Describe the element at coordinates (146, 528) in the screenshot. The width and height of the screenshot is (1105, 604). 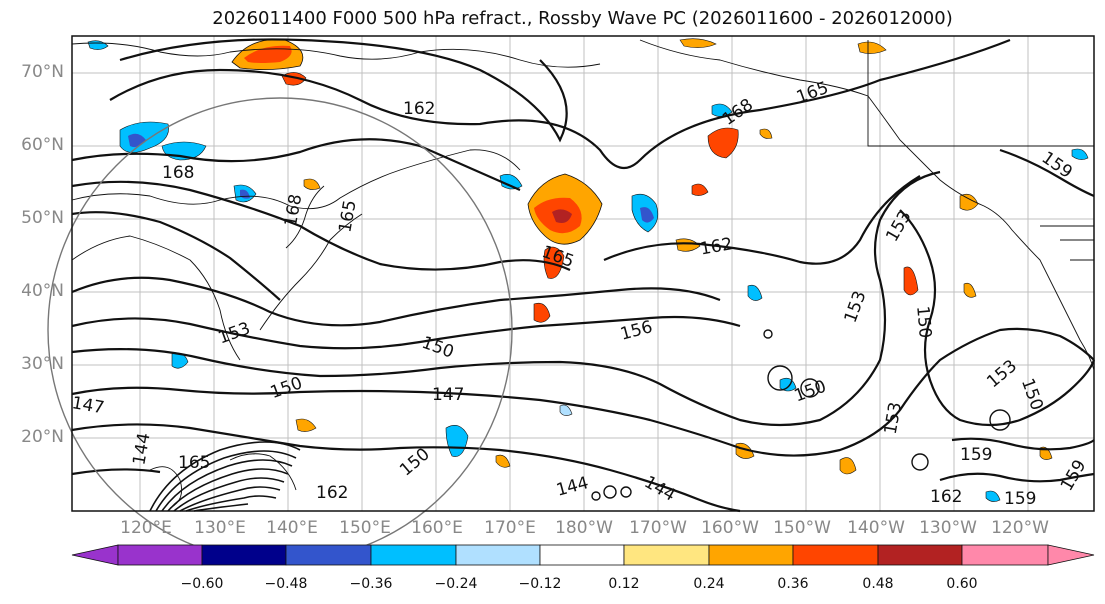
I see `lon-label: 120°E` at that location.